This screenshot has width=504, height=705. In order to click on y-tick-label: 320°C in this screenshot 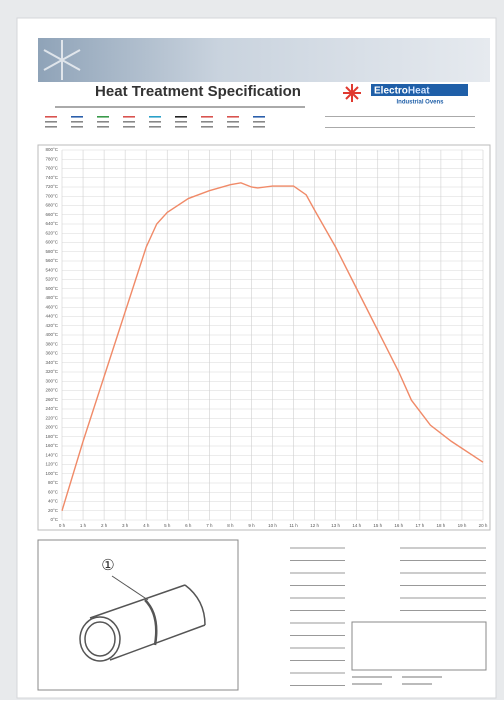, I will do `click(51, 371)`.